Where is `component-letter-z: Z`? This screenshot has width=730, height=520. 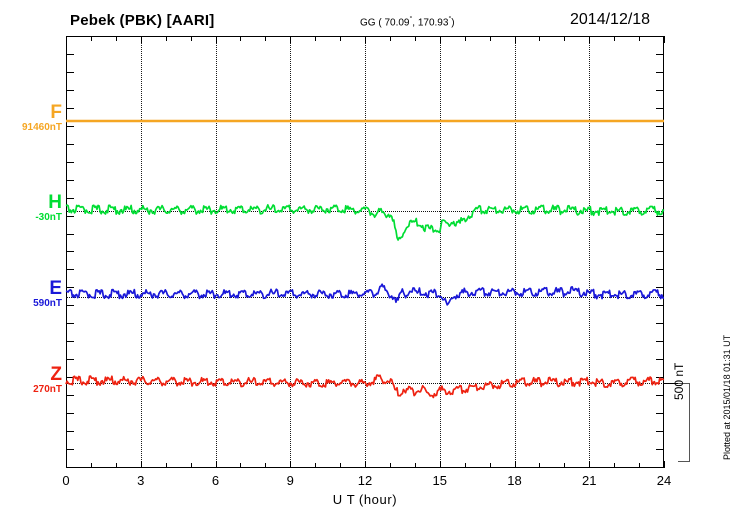 component-letter-z: Z is located at coordinates (56, 374).